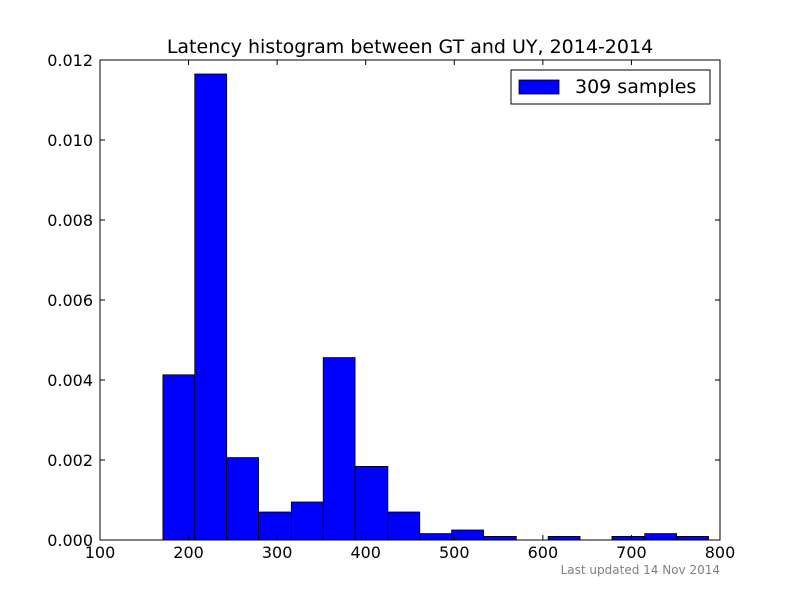  Describe the element at coordinates (631, 552) in the screenshot. I see `x-tick-label: 700` at that location.